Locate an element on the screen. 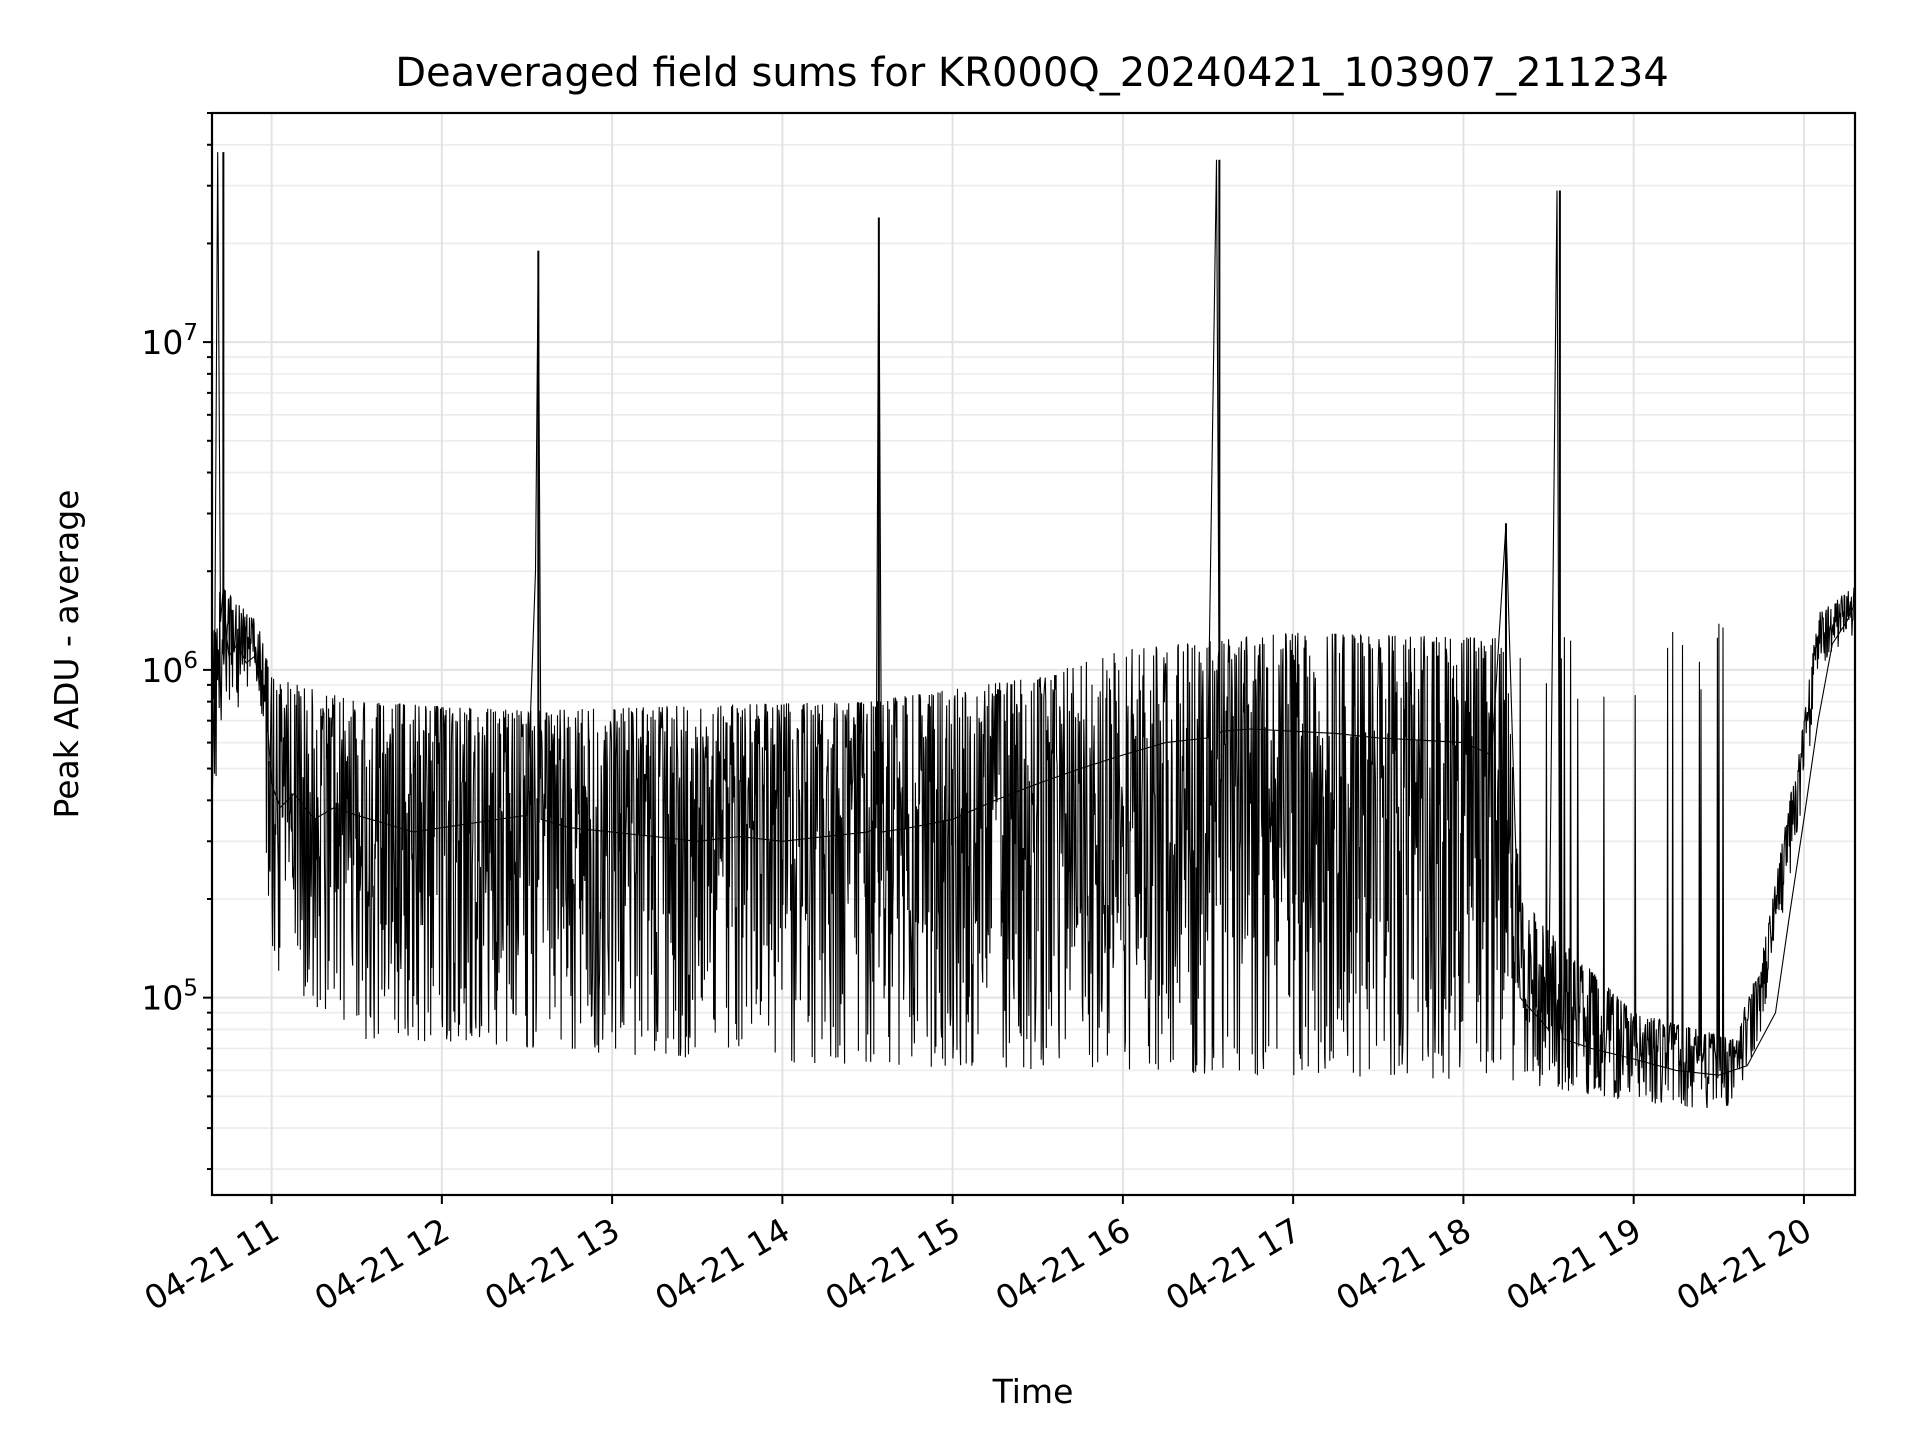  y-tick-label: 107 is located at coordinates (169, 341).